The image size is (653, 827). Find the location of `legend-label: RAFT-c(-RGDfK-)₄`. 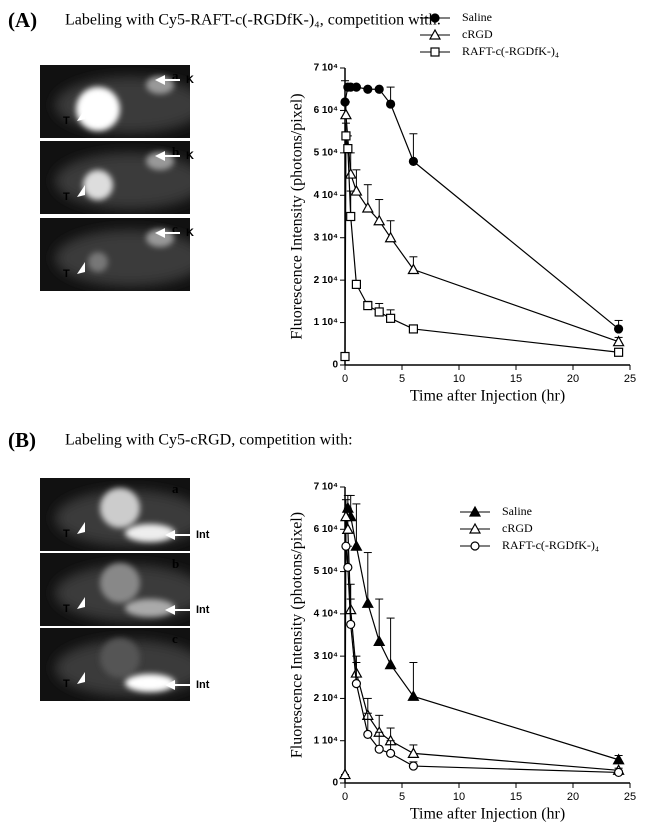

legend-label: RAFT-c(-RGDfK-)₄ is located at coordinates (550, 545).